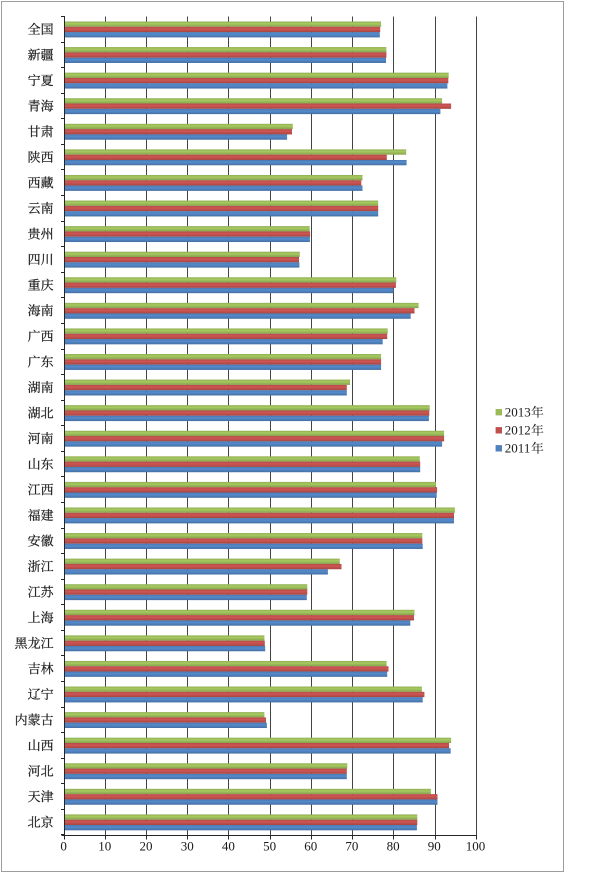  Describe the element at coordinates (434, 846) in the screenshot. I see `svg-text: 90` at that location.